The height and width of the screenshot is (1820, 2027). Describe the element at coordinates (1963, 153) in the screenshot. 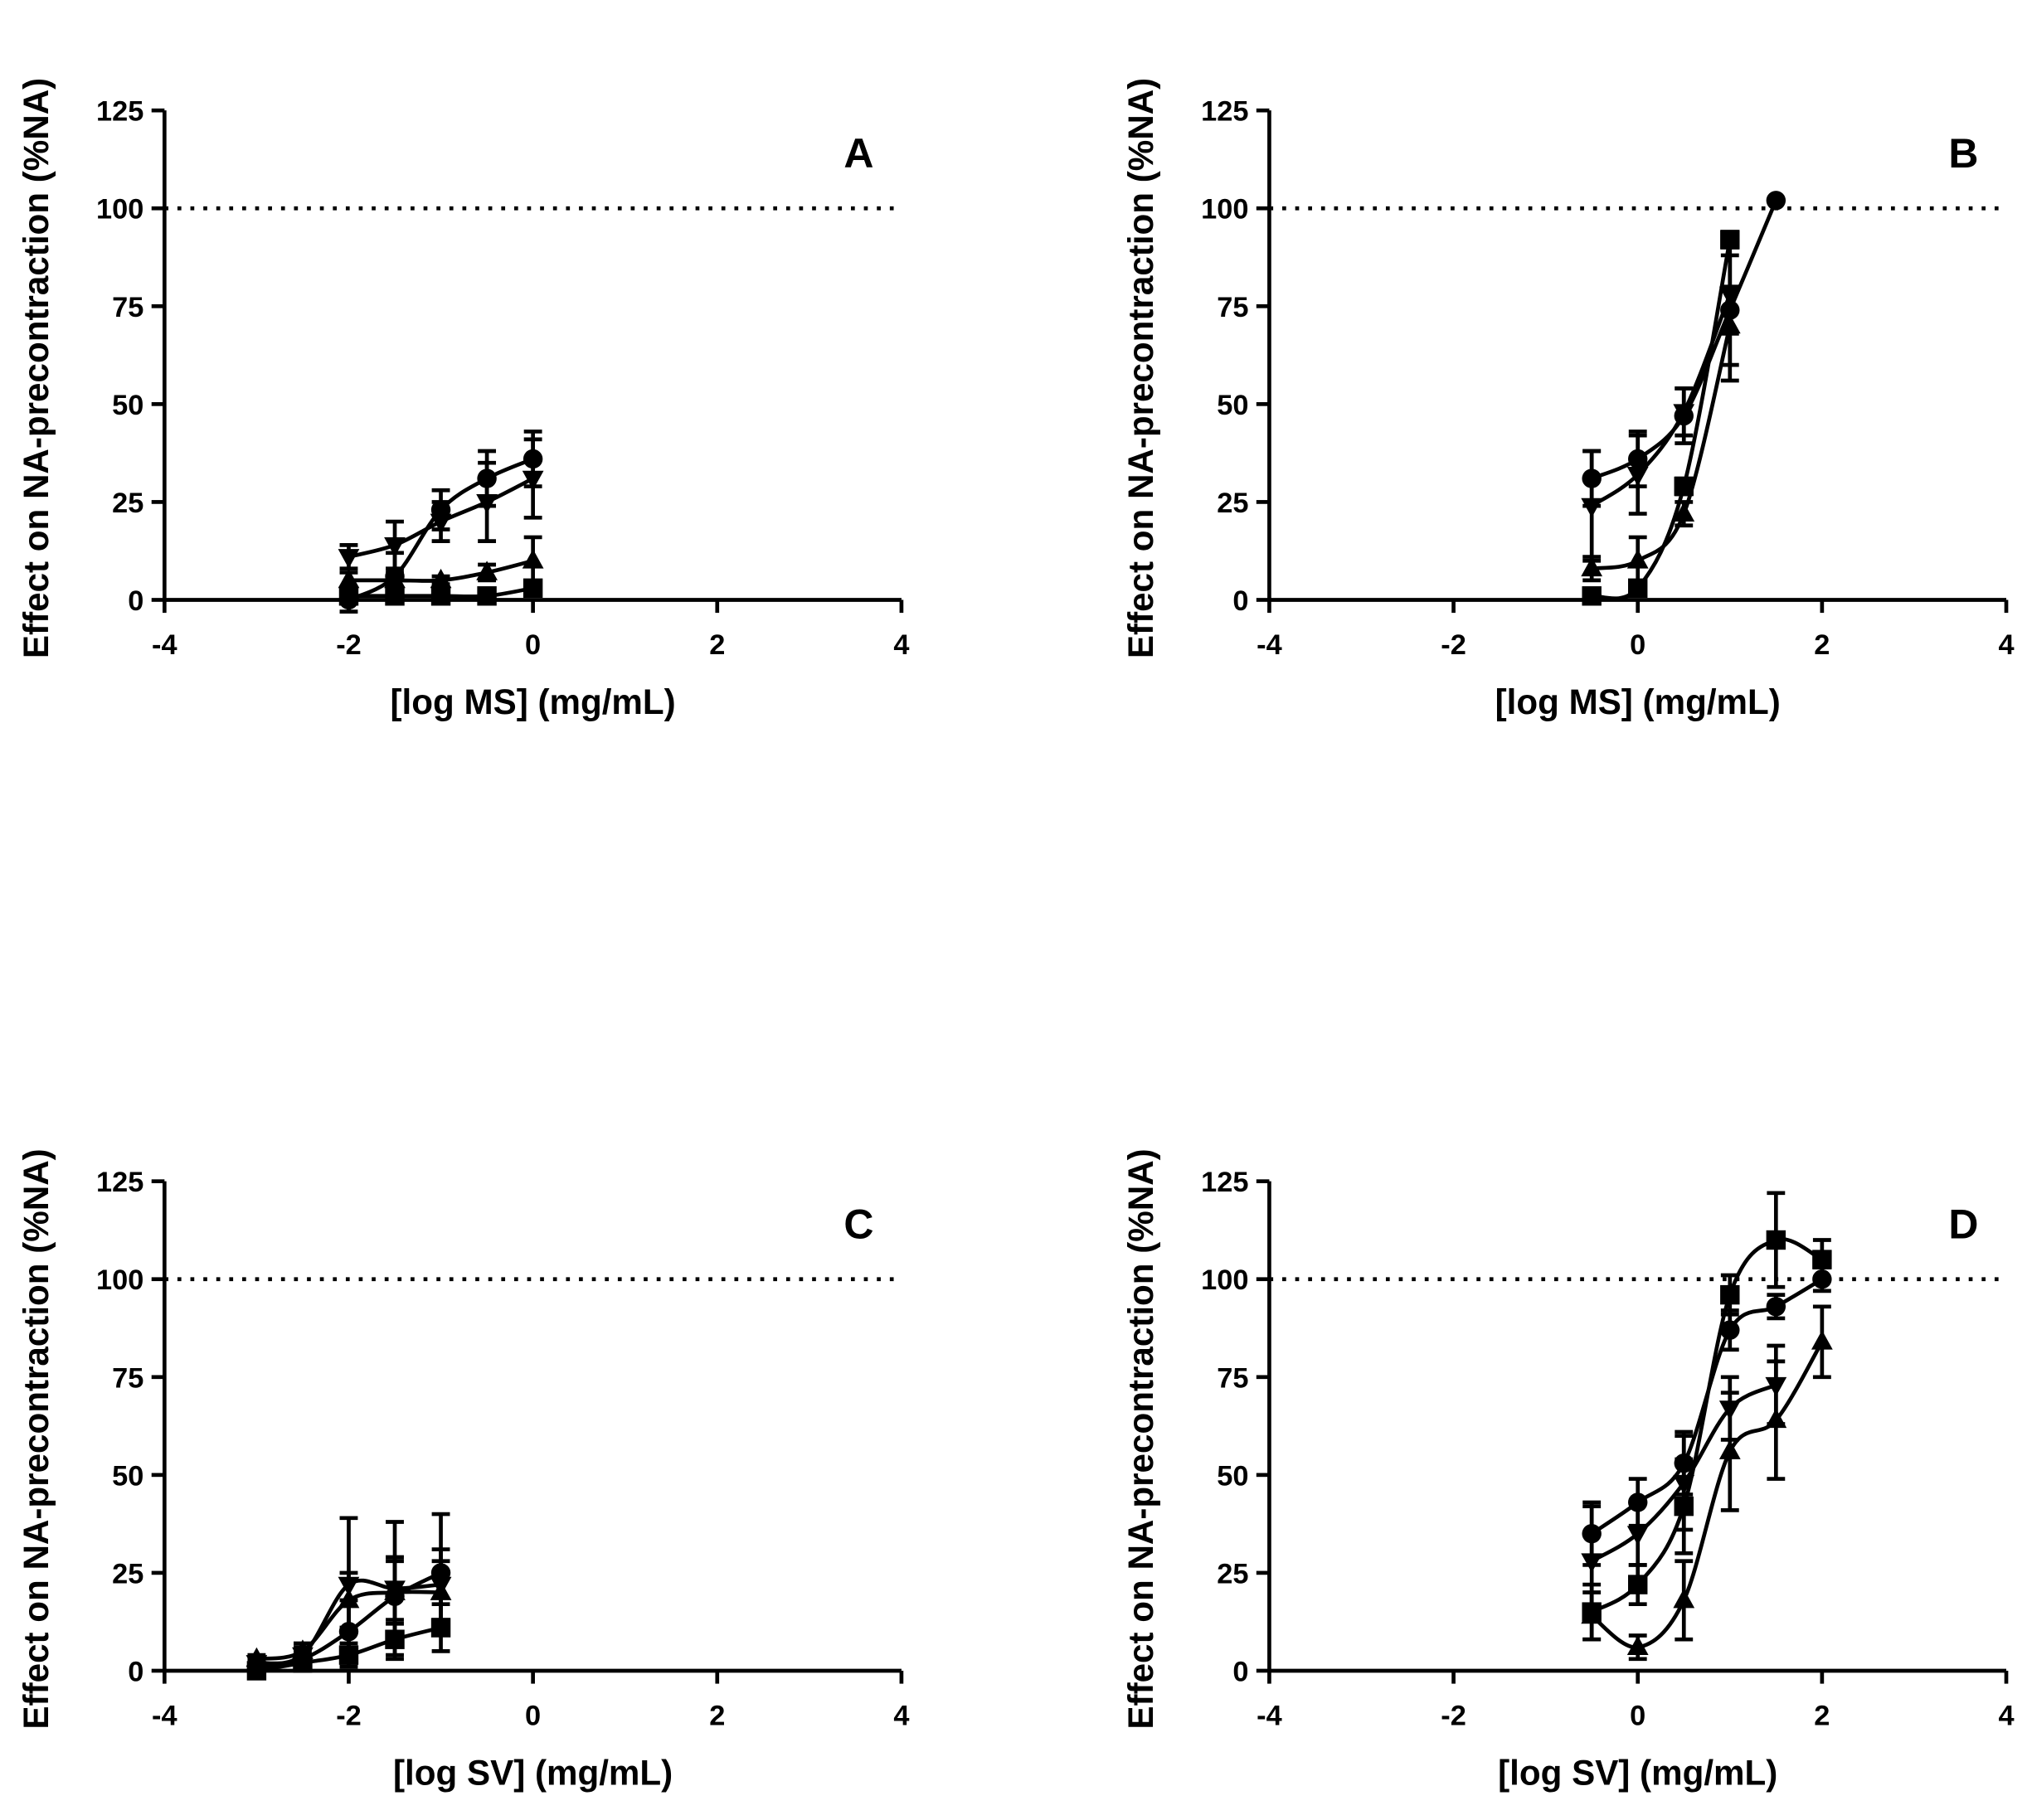

I see `panel-label: B` at that location.